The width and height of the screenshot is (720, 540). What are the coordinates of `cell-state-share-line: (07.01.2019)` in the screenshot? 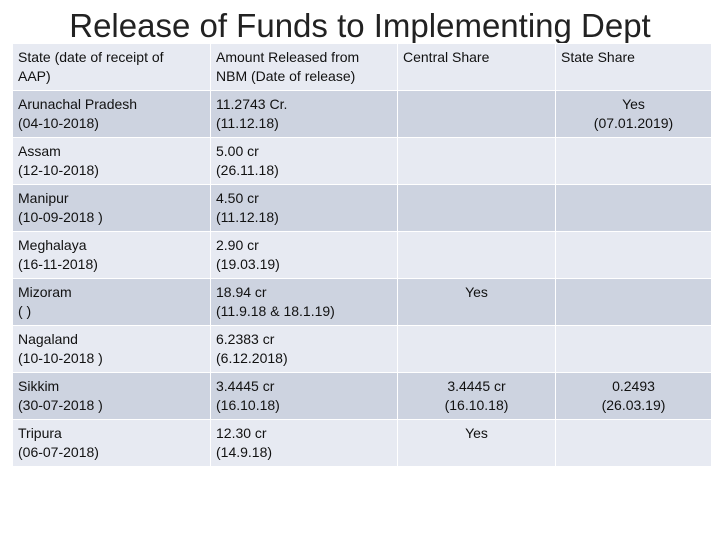 It's located at (633, 123).